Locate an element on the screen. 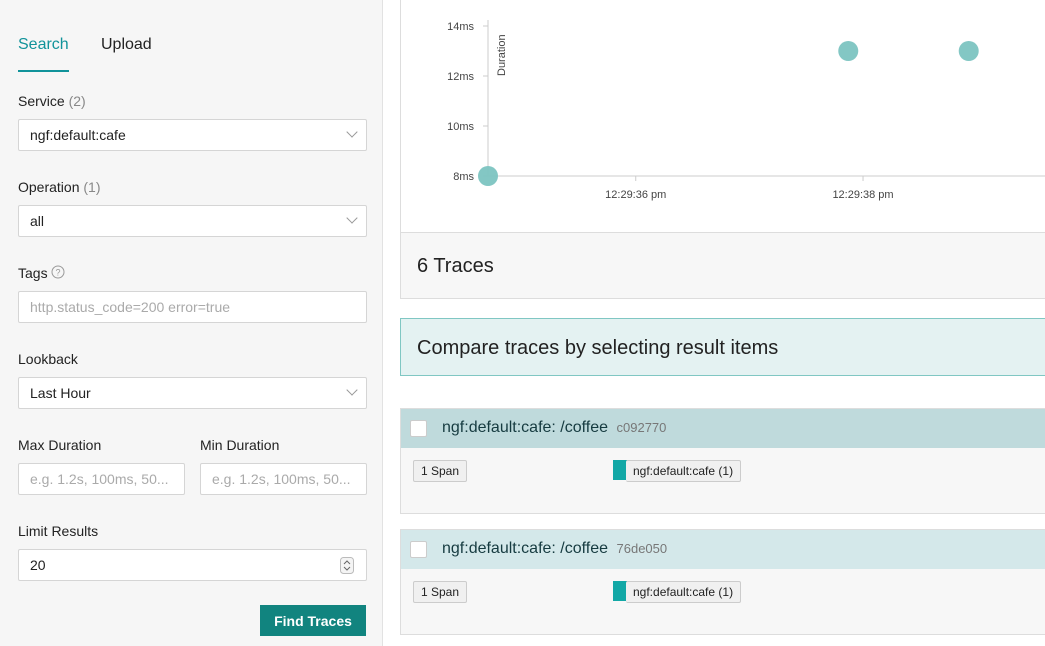  result-title-row: ngf:default:cafe: /coffee c092770 is located at coordinates (554, 428).